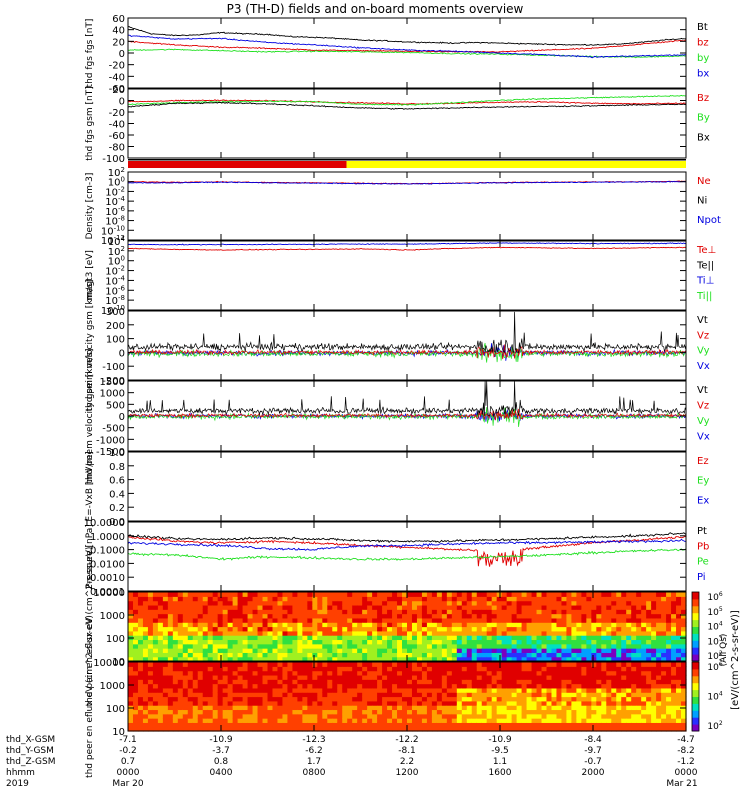 This screenshot has width=750, height=804. Describe the element at coordinates (407, 352) in the screenshot. I see `series-line-Vz` at that location.